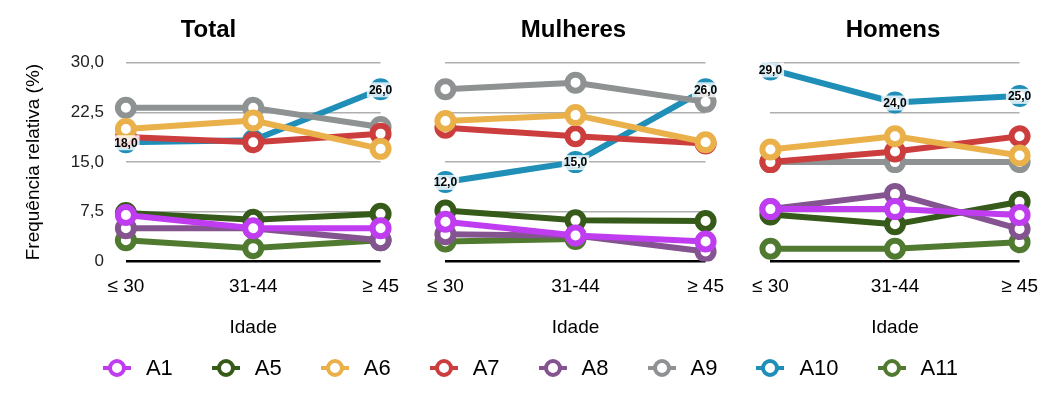 The width and height of the screenshot is (1054, 407). I want to click on data-label: 18,0, so click(126, 142).